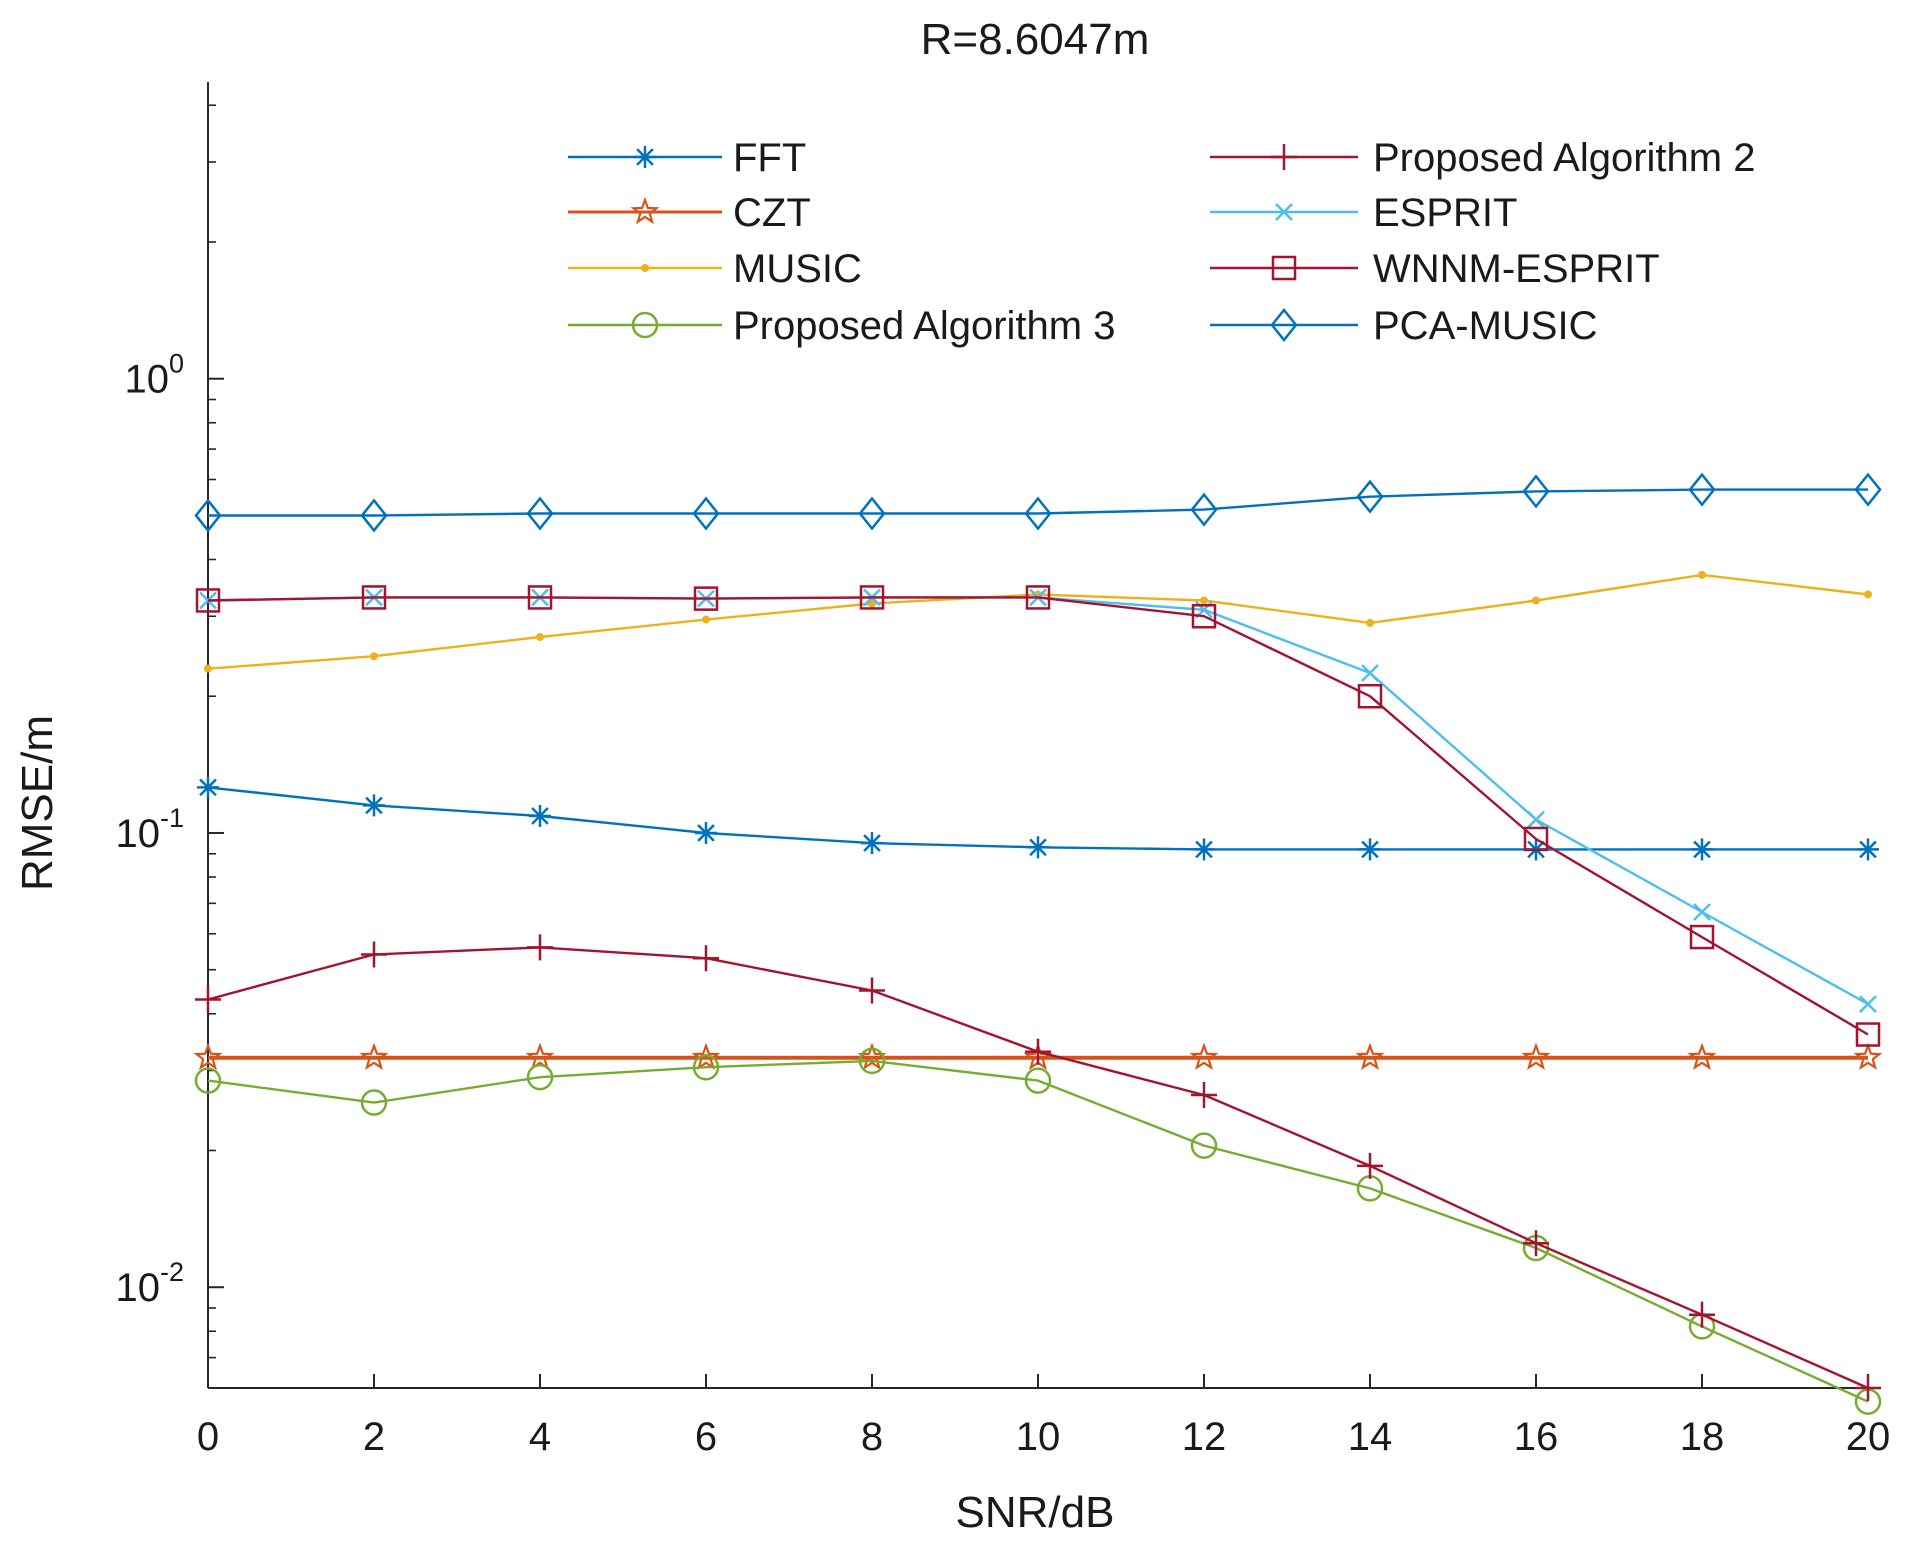 Image resolution: width=1908 pixels, height=1545 pixels. What do you see at coordinates (540, 1437) in the screenshot?
I see `x-tick-label: 4` at bounding box center [540, 1437].